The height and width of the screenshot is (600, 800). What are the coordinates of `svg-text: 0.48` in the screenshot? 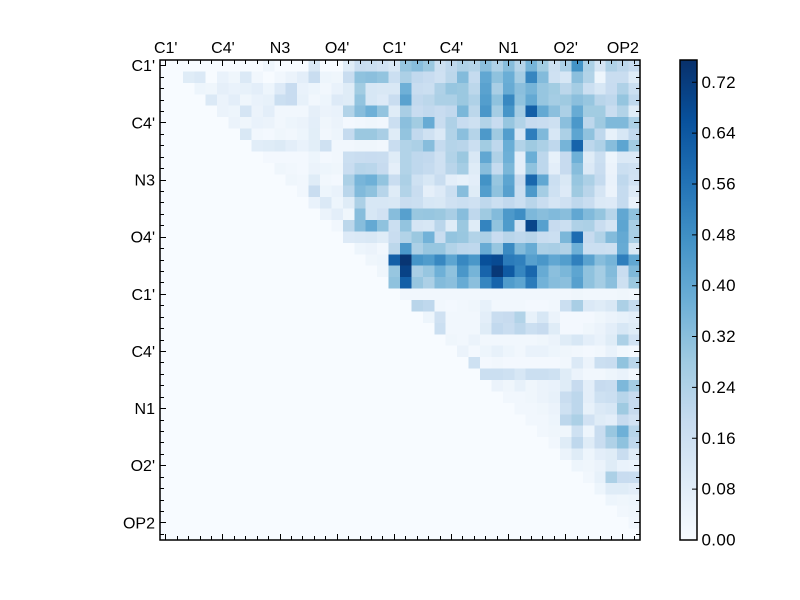 It's located at (719, 234).